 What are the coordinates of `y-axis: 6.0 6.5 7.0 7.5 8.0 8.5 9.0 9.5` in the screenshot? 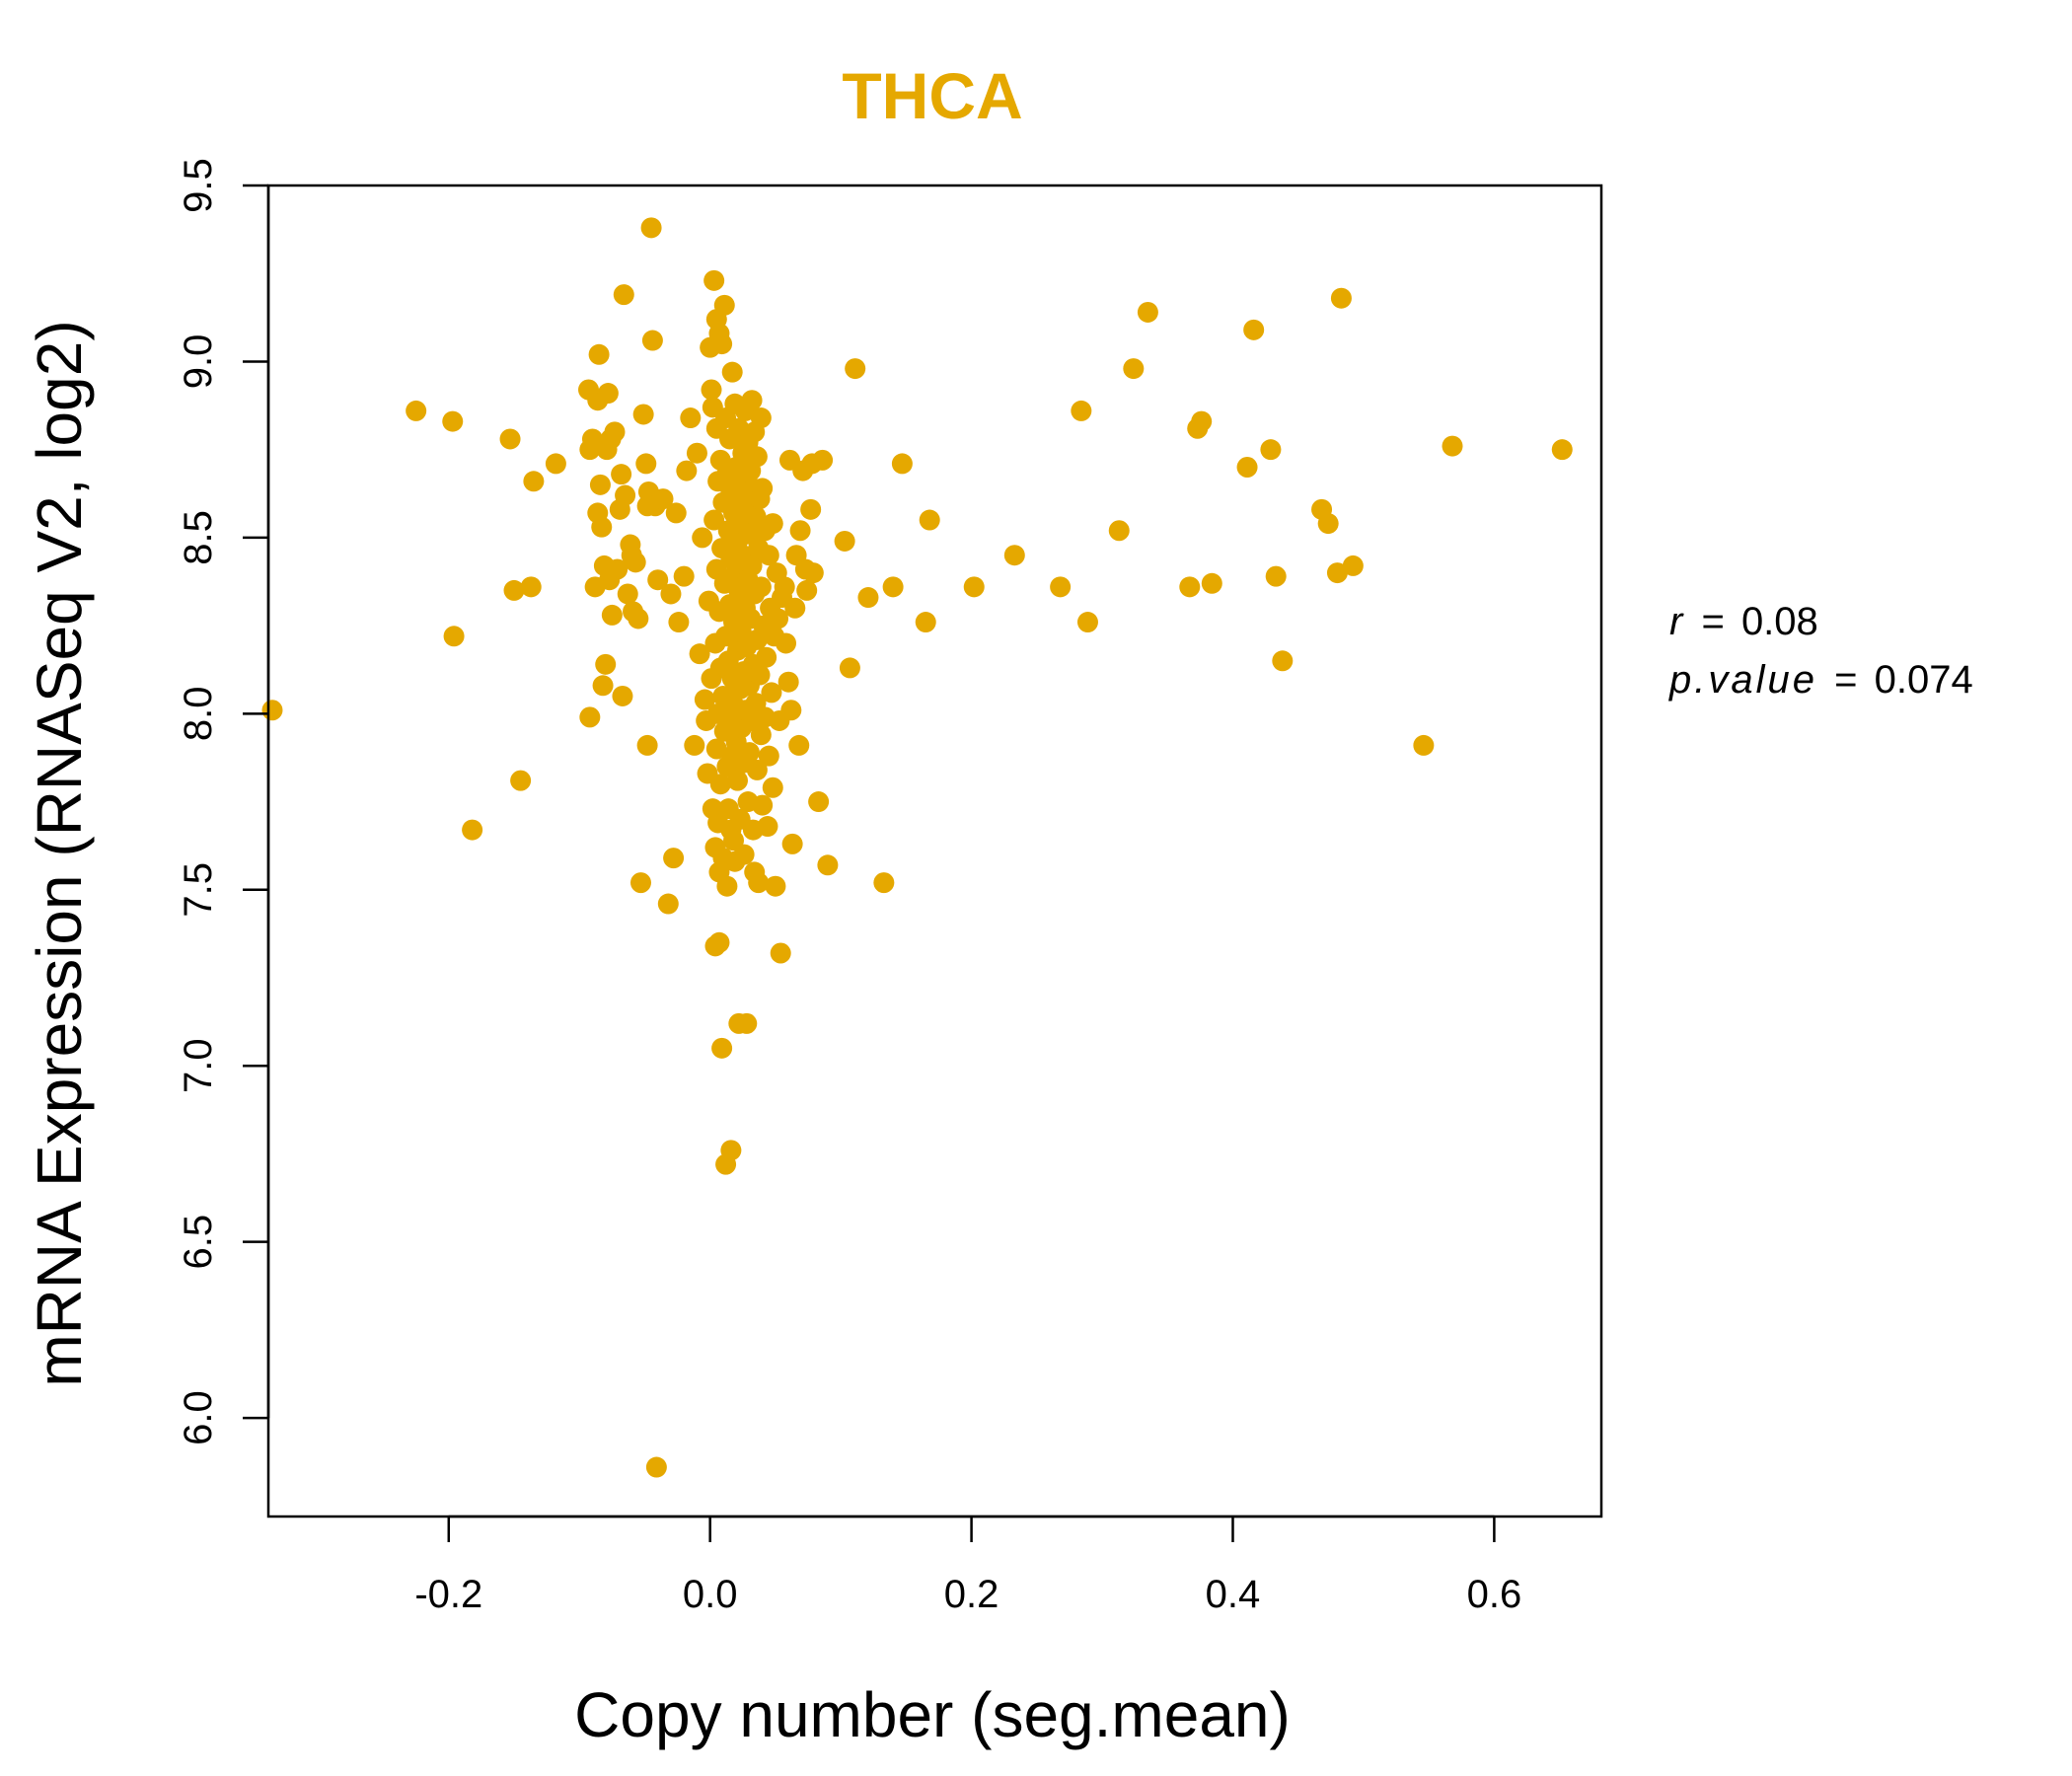 It's located at (224, 802).